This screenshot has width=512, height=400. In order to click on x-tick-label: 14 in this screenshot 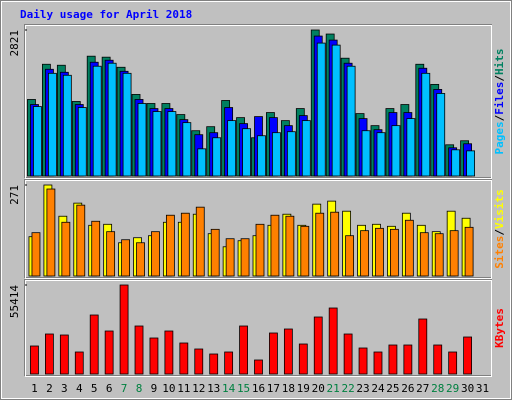, I will do `click(229, 388)`.